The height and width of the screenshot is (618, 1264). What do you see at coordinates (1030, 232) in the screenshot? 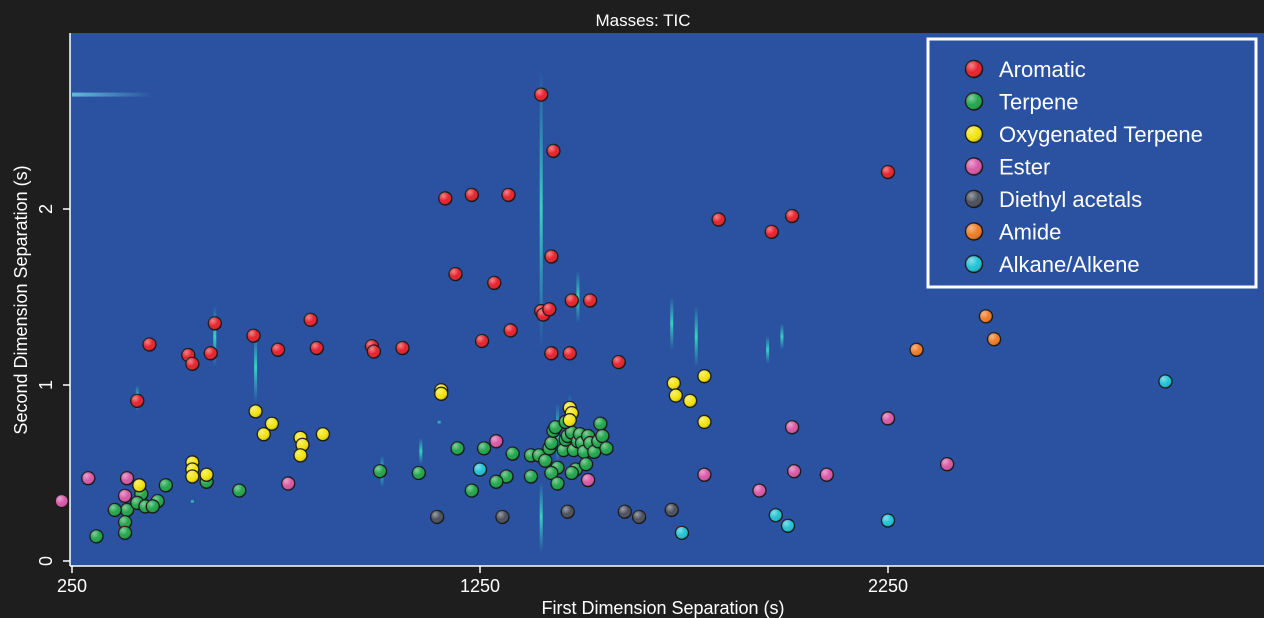
I see `legend-label: Amide` at bounding box center [1030, 232].